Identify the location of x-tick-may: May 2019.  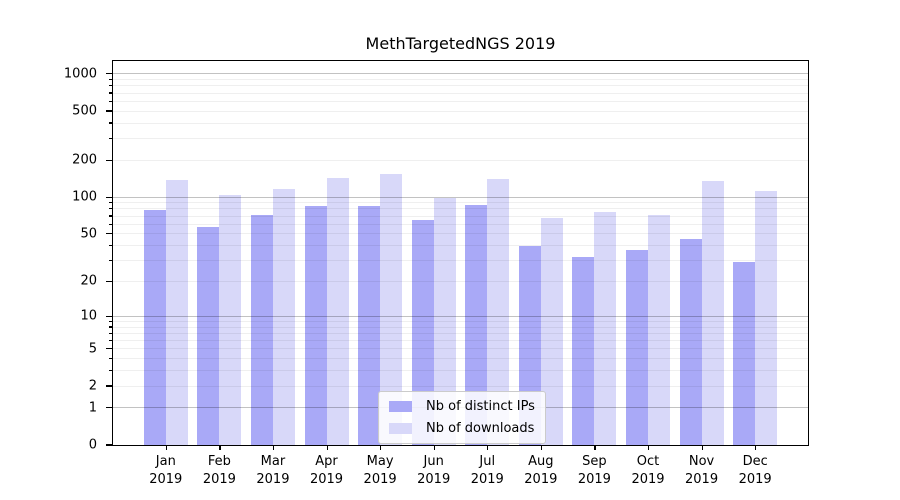
(380, 467).